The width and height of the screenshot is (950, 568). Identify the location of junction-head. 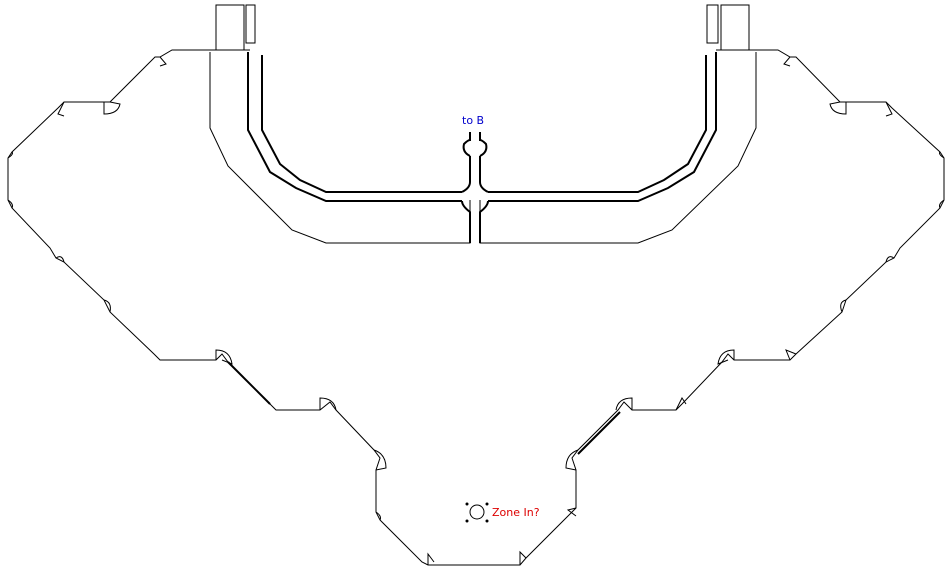
(475, 144).